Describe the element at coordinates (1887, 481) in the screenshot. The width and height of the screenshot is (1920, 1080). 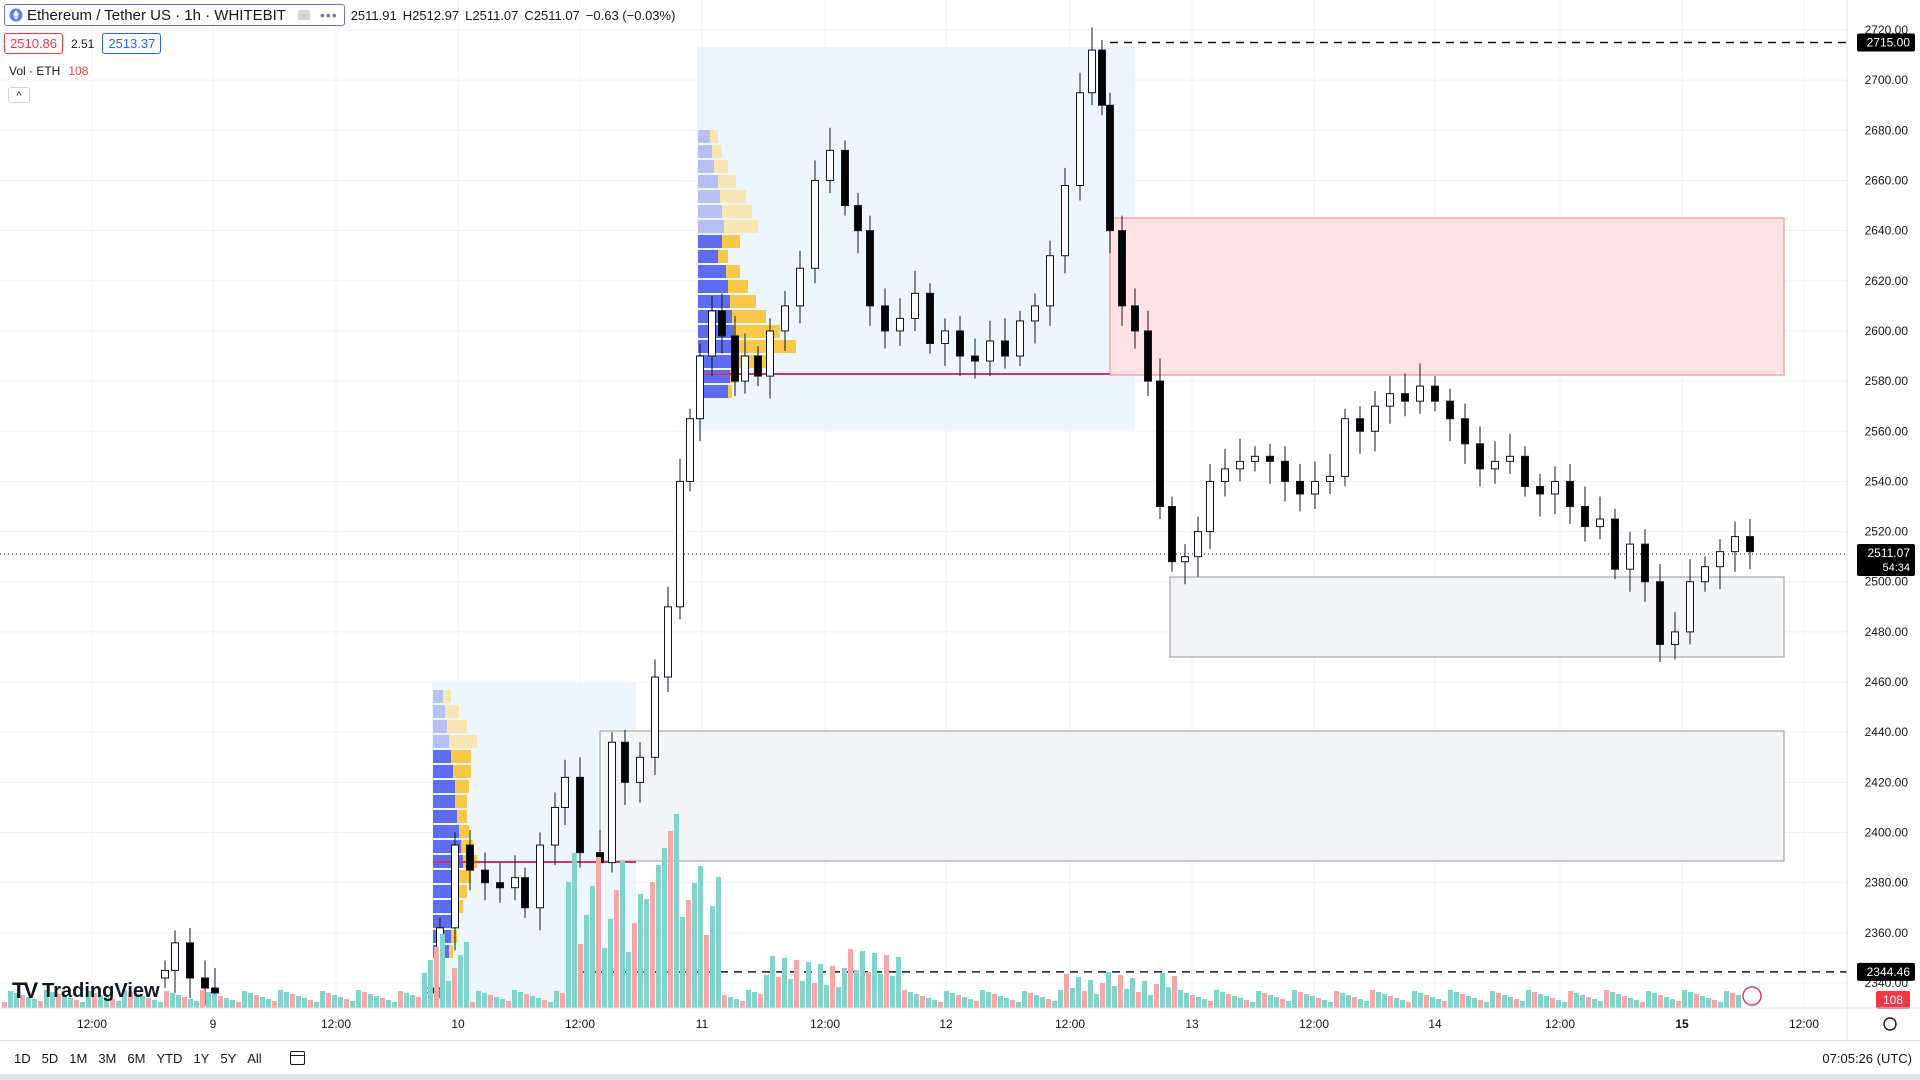
I see `price-tick-label: 2540.00` at that location.